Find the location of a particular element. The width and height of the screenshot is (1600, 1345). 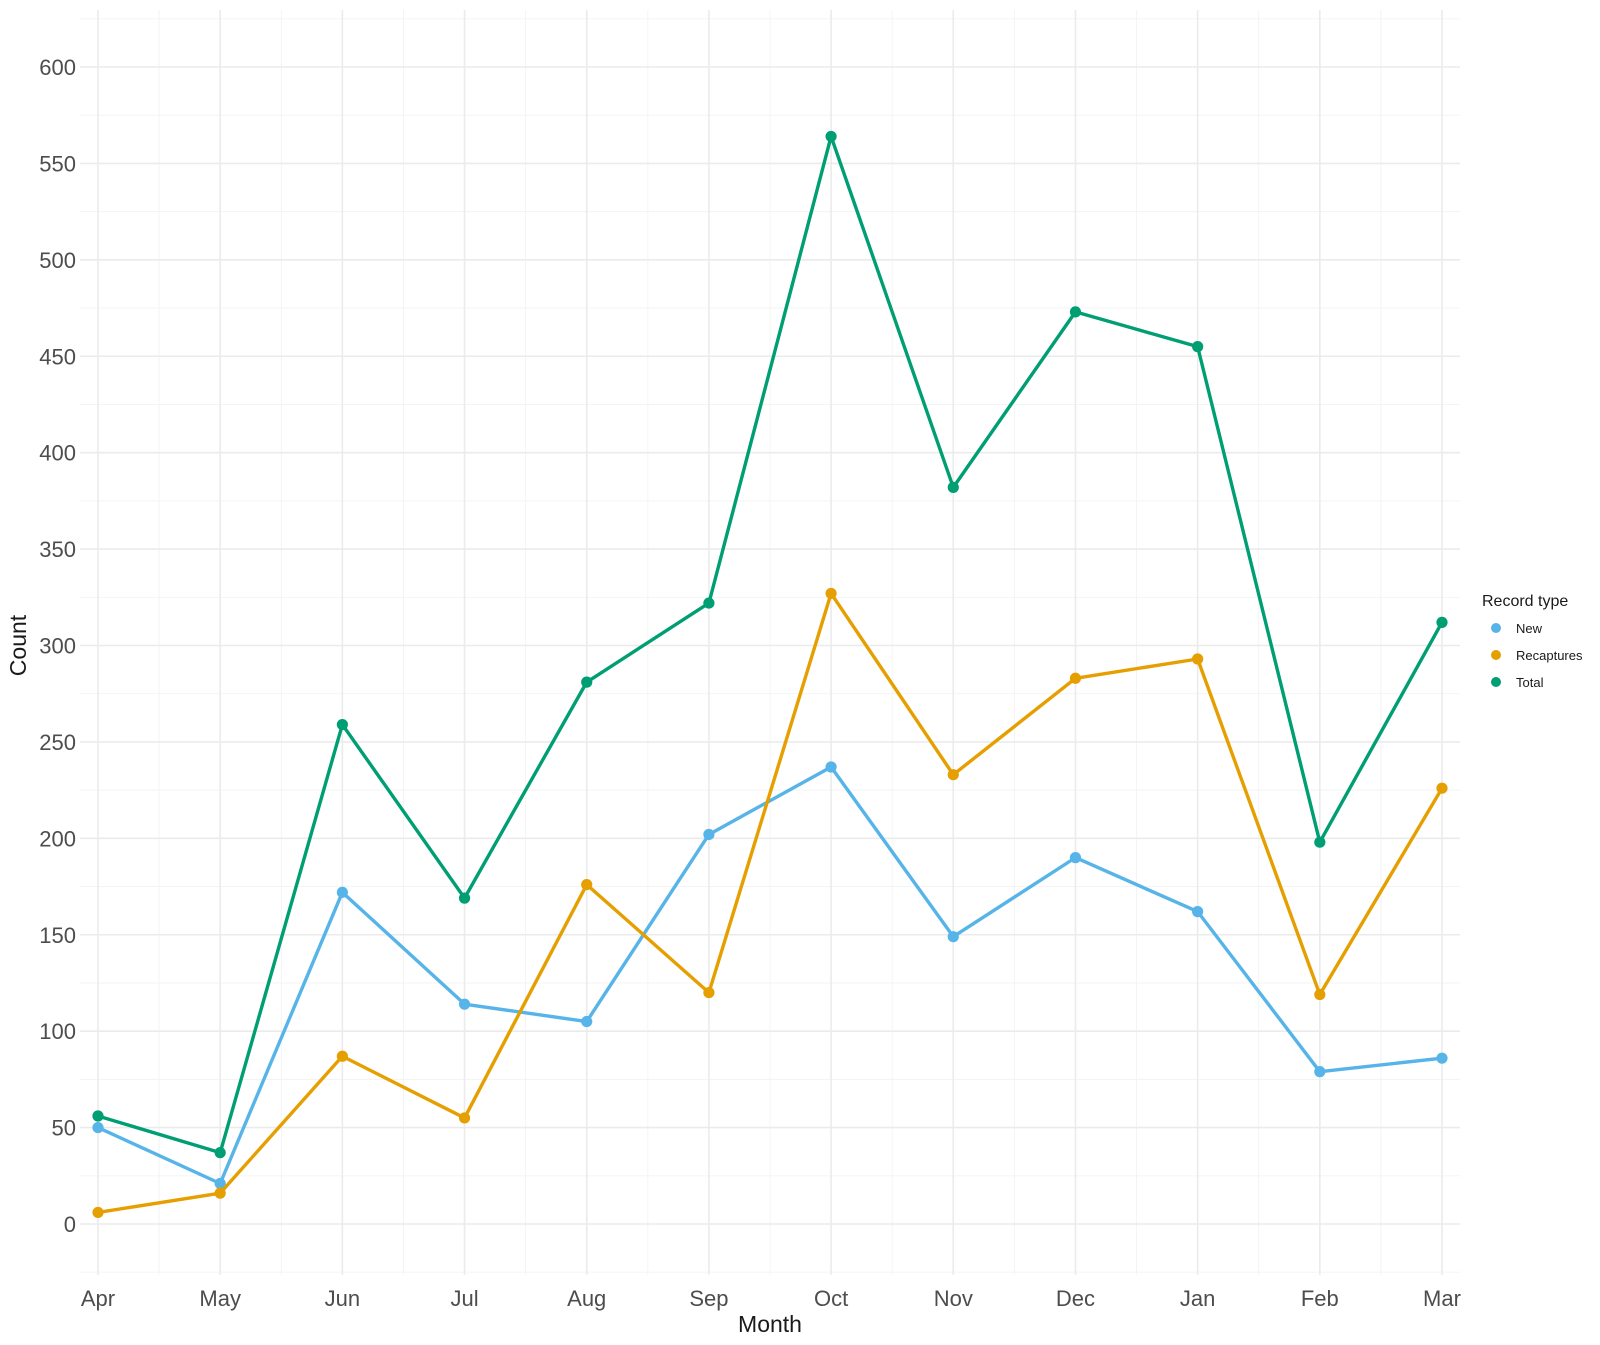

y-tick-label: 550 is located at coordinates (57, 163).